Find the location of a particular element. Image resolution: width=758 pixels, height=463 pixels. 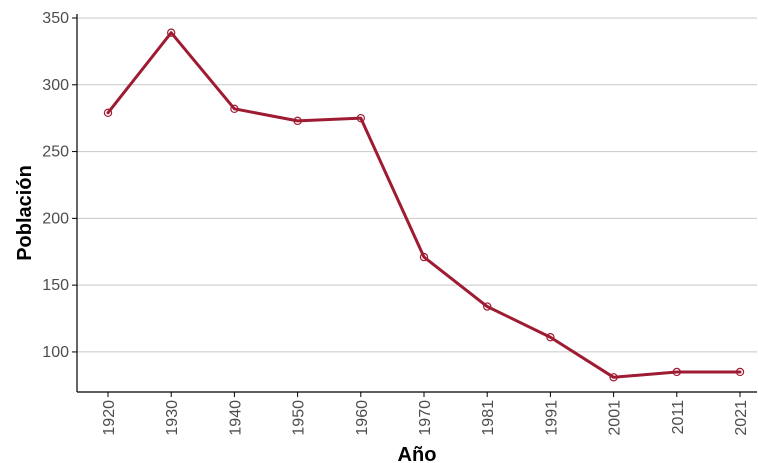

x-tick-label-1981: 1981 is located at coordinates (488, 418).